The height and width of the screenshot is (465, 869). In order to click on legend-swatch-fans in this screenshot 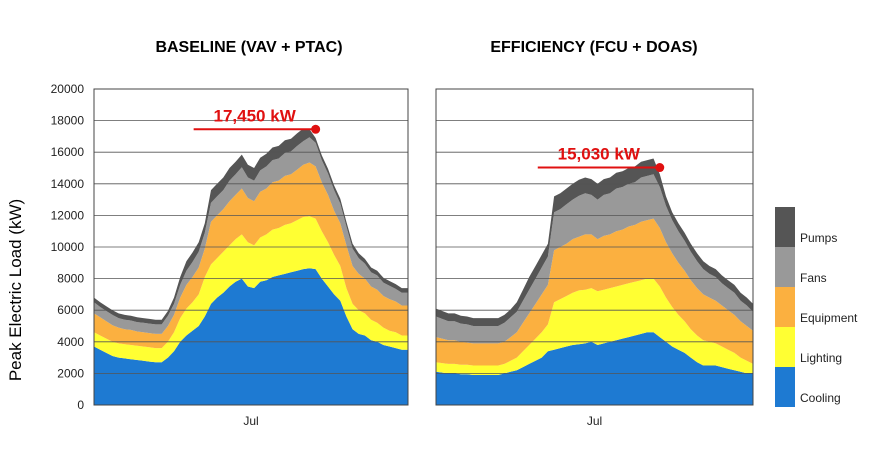, I will do `click(785, 267)`.